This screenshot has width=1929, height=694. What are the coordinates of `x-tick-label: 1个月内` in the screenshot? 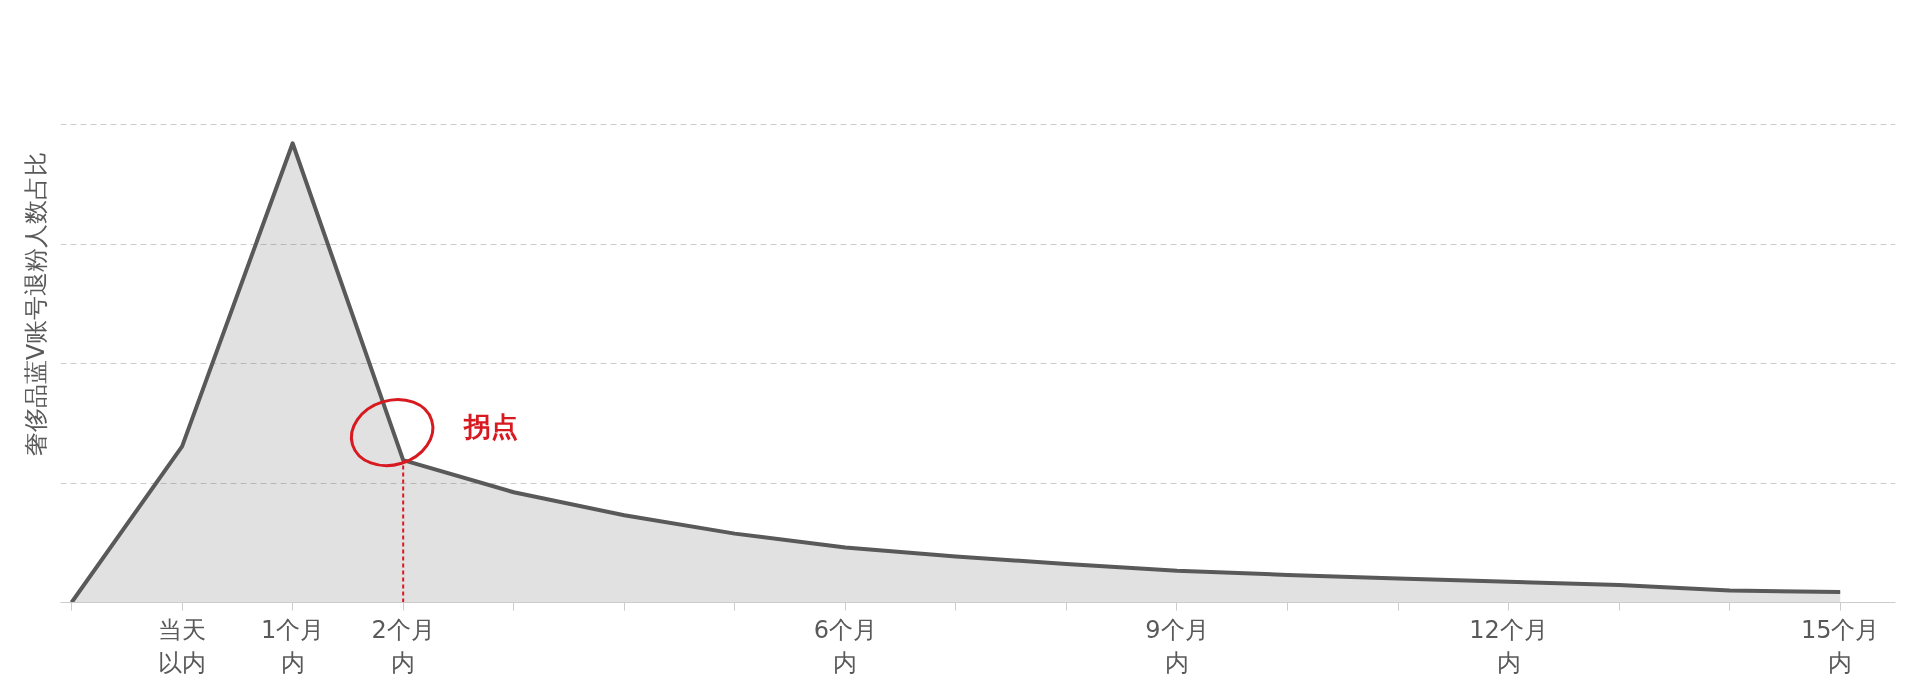 It's located at (293, 646).